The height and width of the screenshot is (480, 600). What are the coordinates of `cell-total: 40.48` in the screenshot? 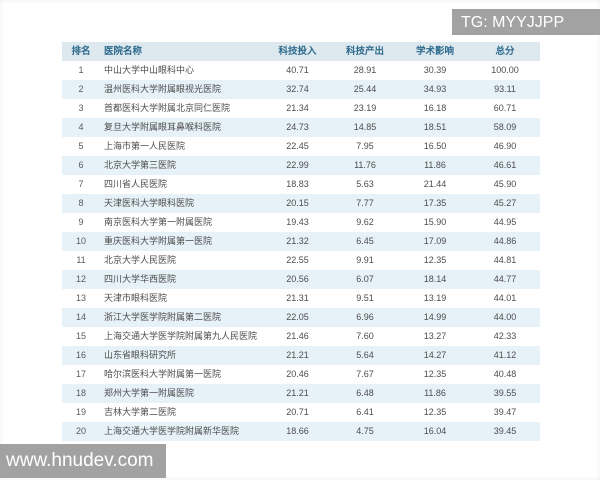 It's located at (505, 374).